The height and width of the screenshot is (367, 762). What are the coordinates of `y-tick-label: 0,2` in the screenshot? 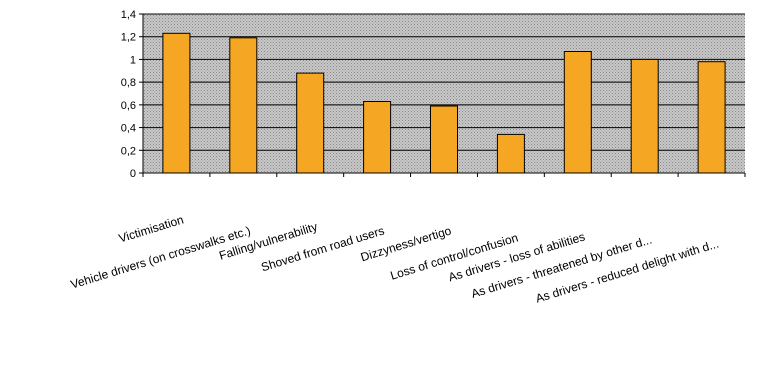 It's located at (128, 151).